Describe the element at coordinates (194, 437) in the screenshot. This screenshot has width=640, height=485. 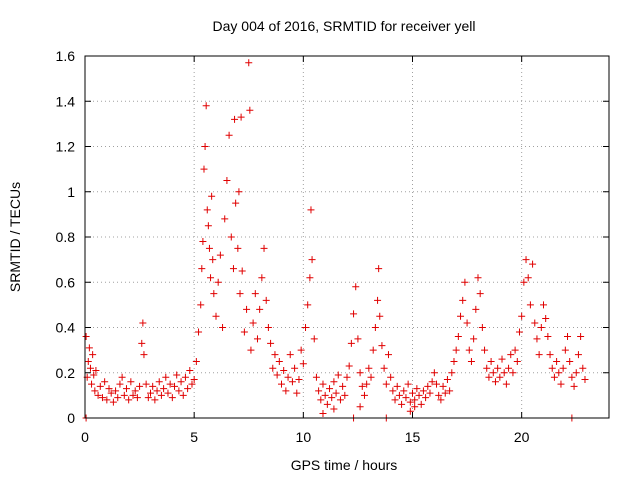
I see `x-tick-label: 5` at that location.